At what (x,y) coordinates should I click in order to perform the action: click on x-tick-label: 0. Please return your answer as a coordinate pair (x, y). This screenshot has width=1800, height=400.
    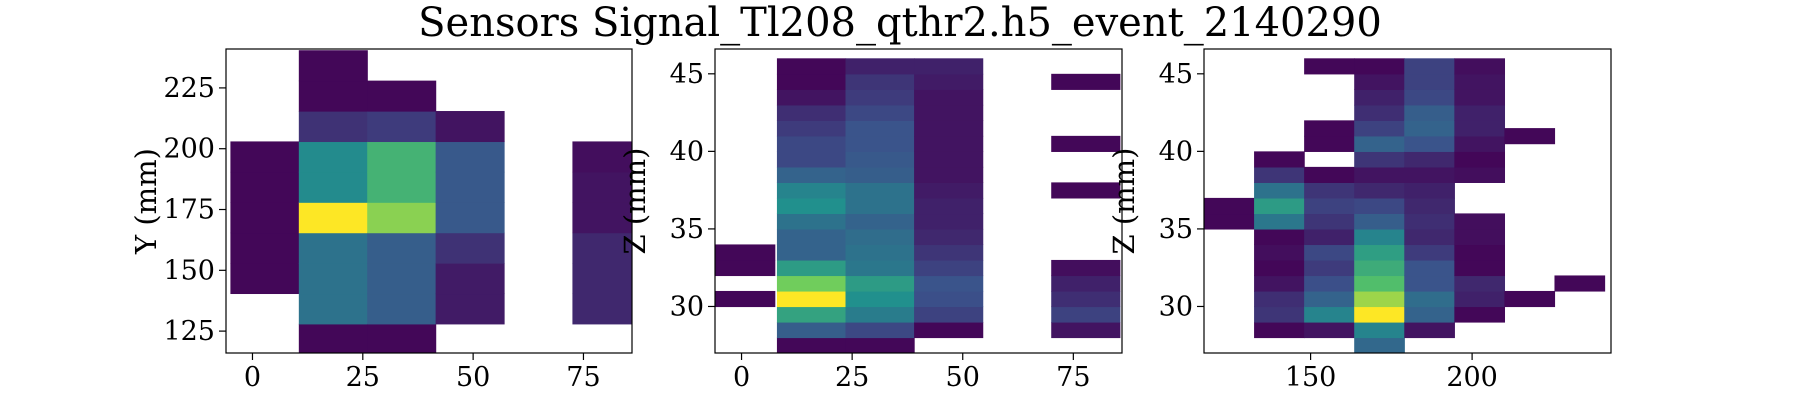
    Looking at the image, I should click on (252, 377).